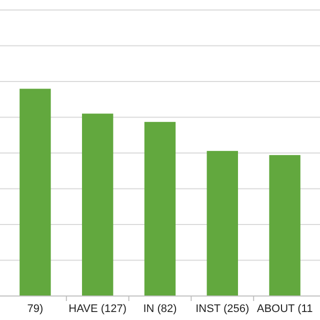 The height and width of the screenshot is (320, 320). Describe the element at coordinates (160, 309) in the screenshot. I see `x-tick-label: IN (82)` at that location.